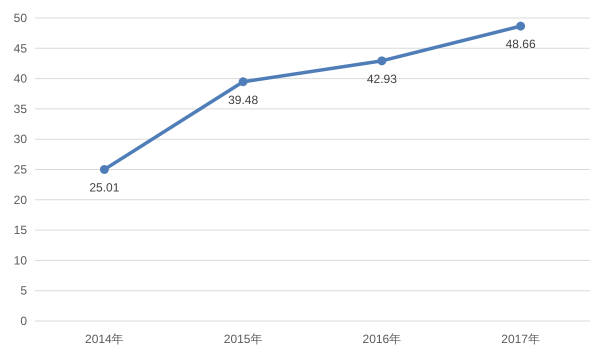 The image size is (604, 361). What do you see at coordinates (21, 260) in the screenshot?
I see `y-tick-label: 10` at bounding box center [21, 260].